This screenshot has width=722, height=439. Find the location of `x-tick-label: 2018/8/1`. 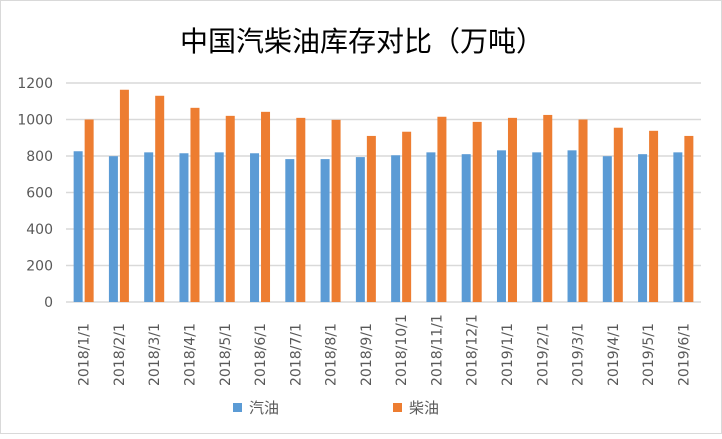

x-tick-label: 2018/8/1 is located at coordinates (332, 354).